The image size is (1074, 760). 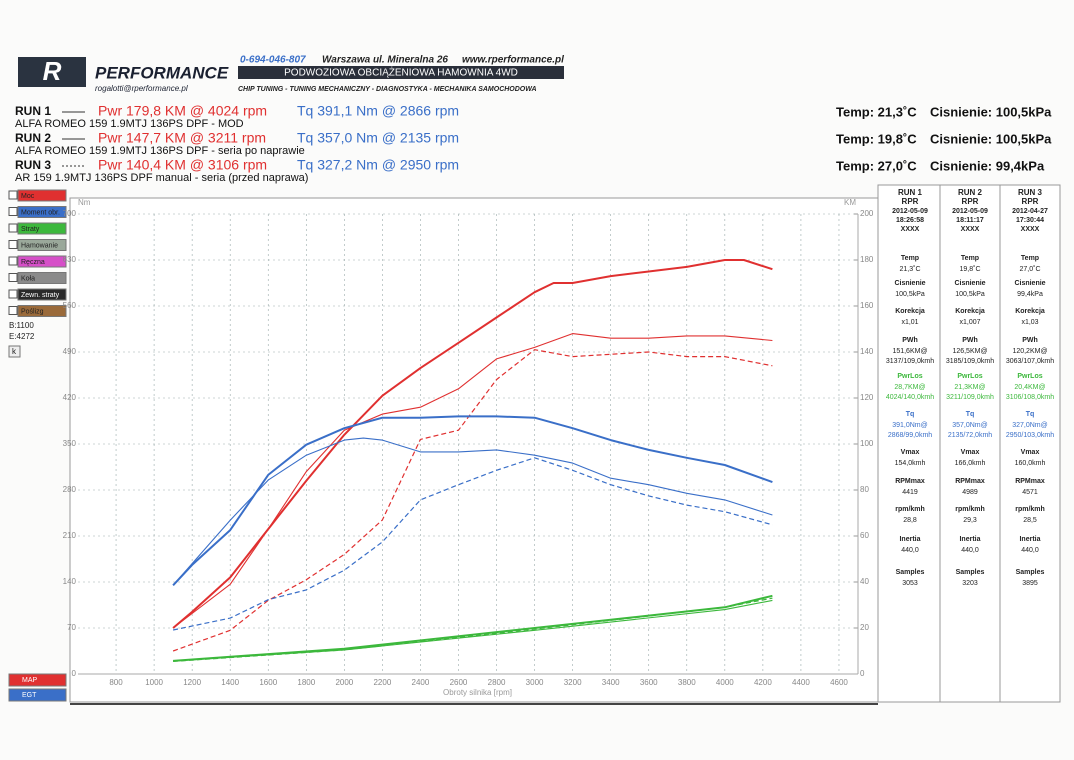 What do you see at coordinates (1030, 583) in the screenshot?
I see `table-value: 3895` at bounding box center [1030, 583].